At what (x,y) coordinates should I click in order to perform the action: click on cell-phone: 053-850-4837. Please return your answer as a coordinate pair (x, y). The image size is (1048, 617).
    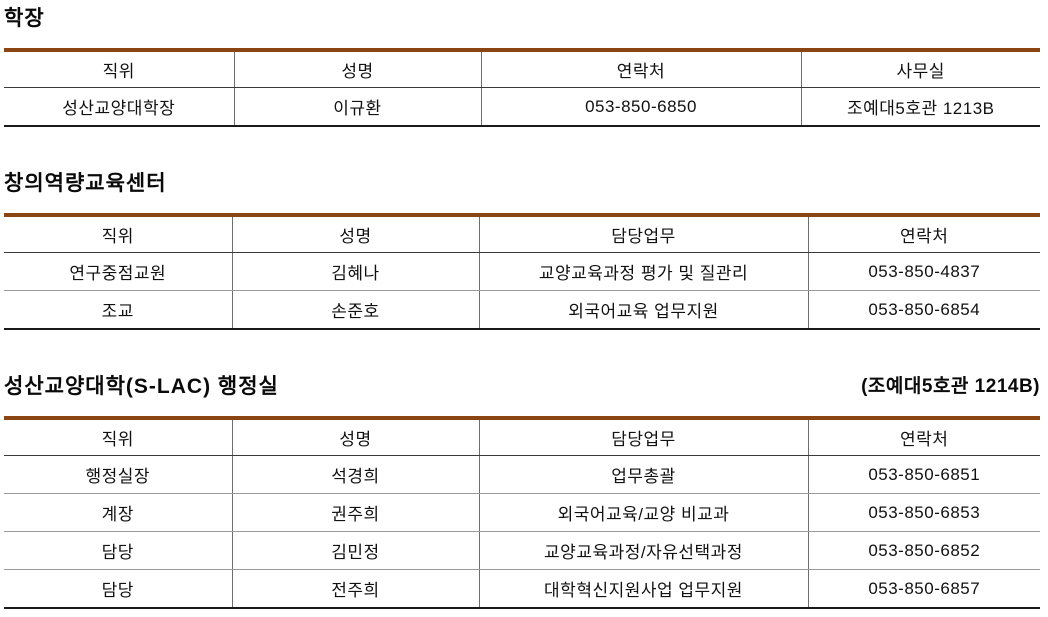
    Looking at the image, I should click on (923, 271).